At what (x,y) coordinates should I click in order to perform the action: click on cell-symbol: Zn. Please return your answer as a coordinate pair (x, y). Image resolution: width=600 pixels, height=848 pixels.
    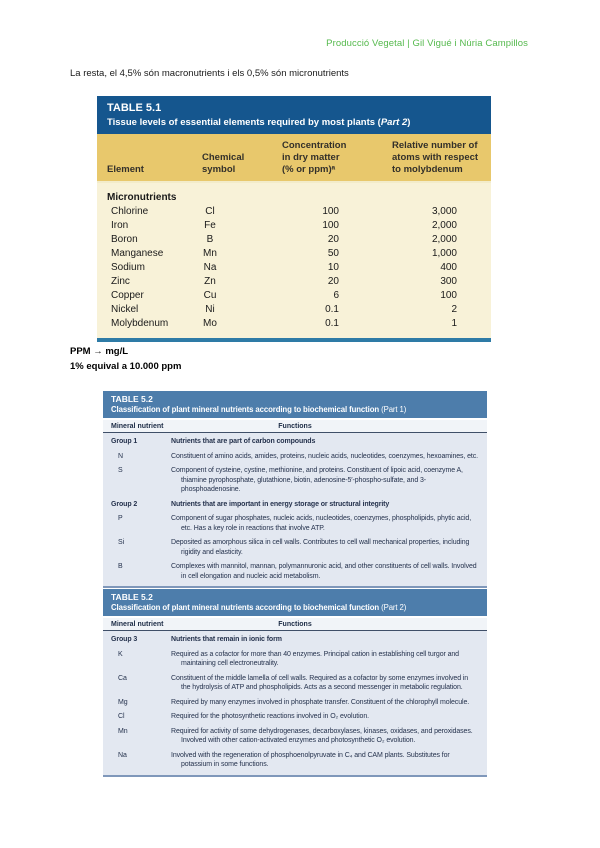
    Looking at the image, I should click on (210, 281).